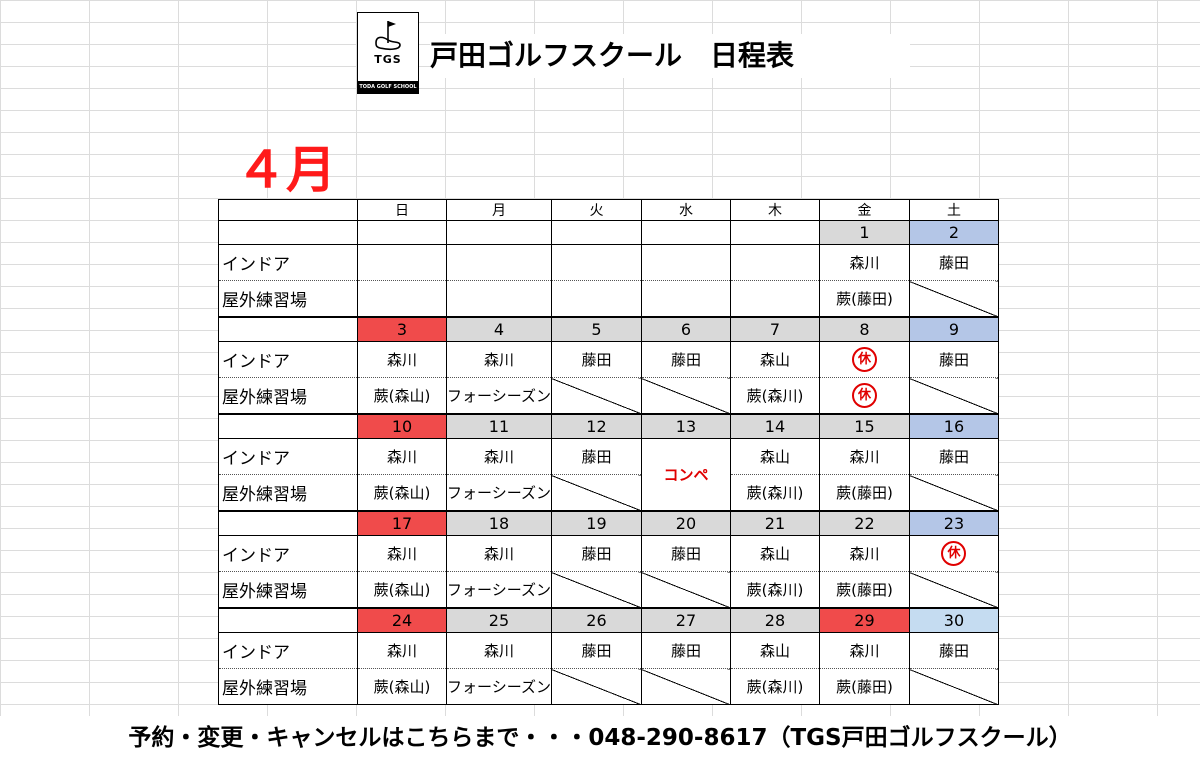 Image resolution: width=1200 pixels, height=760 pixels. What do you see at coordinates (499, 329) in the screenshot?
I see `date-cell: 4` at bounding box center [499, 329].